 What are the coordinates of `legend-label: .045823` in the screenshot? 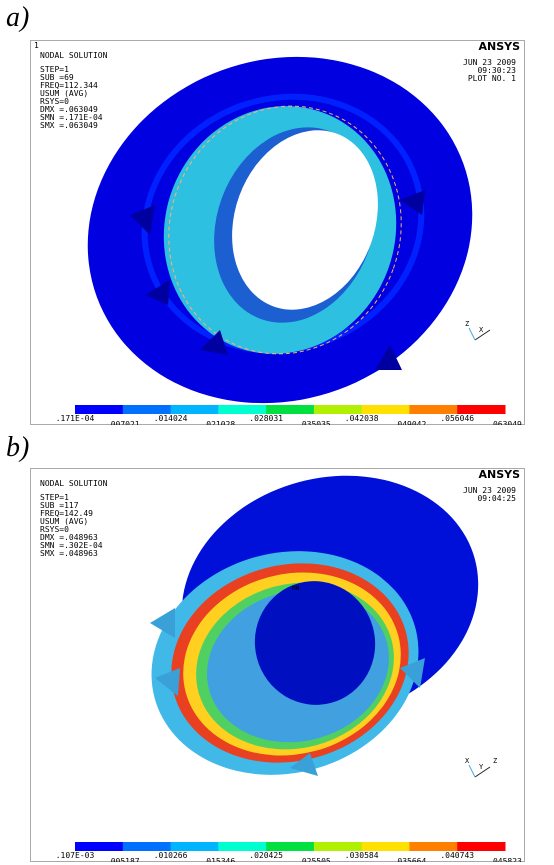 It's located at (505, 859).